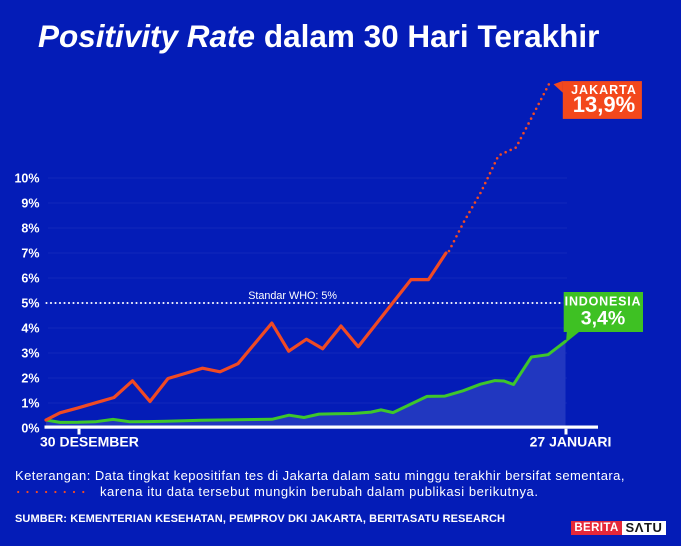  Describe the element at coordinates (604, 104) in the screenshot. I see `svg-text: 13,9%` at that location.